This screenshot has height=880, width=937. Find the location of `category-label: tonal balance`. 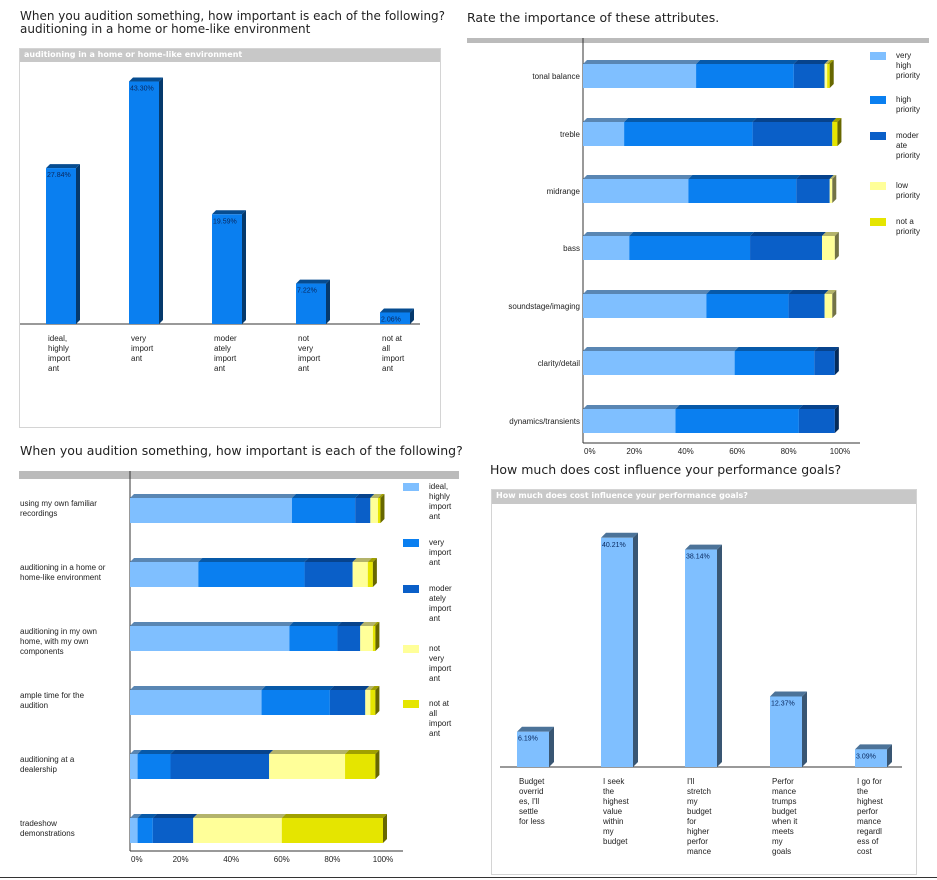

category-label: tonal balance is located at coordinates (556, 76).